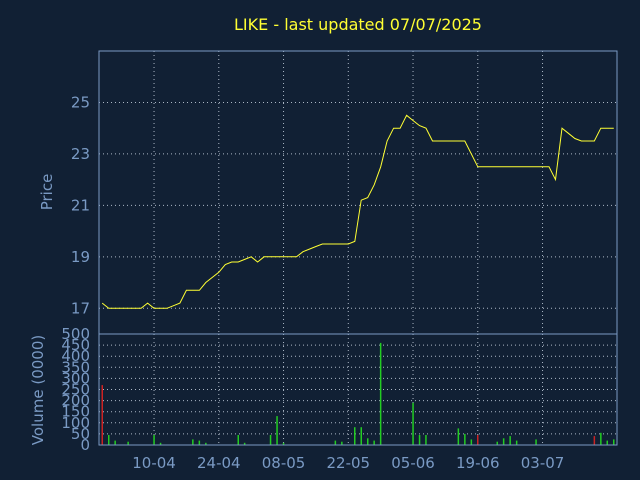 The image size is (640, 480). What do you see at coordinates (75, 345) in the screenshot?
I see `volume-y-tick-label: 450` at bounding box center [75, 345].